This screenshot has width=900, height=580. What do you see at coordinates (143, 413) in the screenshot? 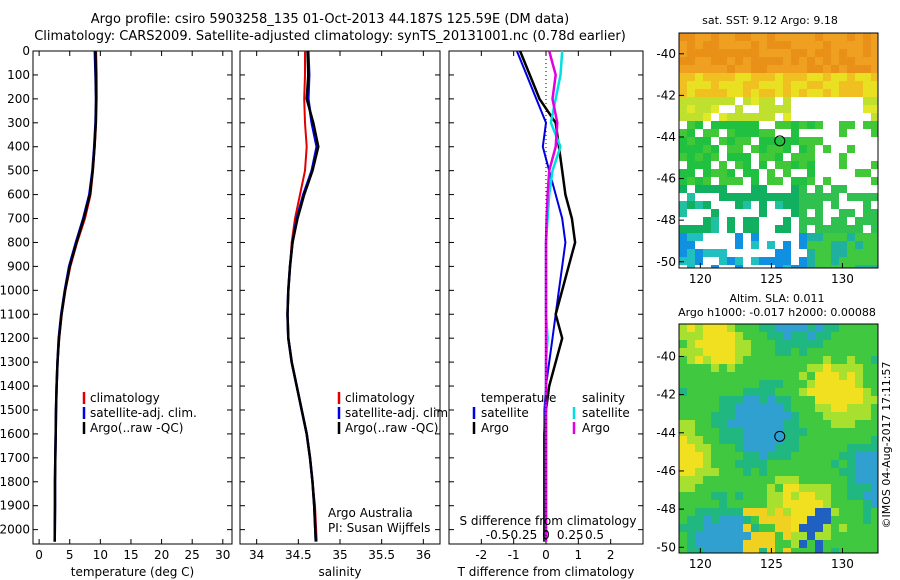
I see `temperature-legend-label: satellite-adj. clim.` at bounding box center [143, 413].